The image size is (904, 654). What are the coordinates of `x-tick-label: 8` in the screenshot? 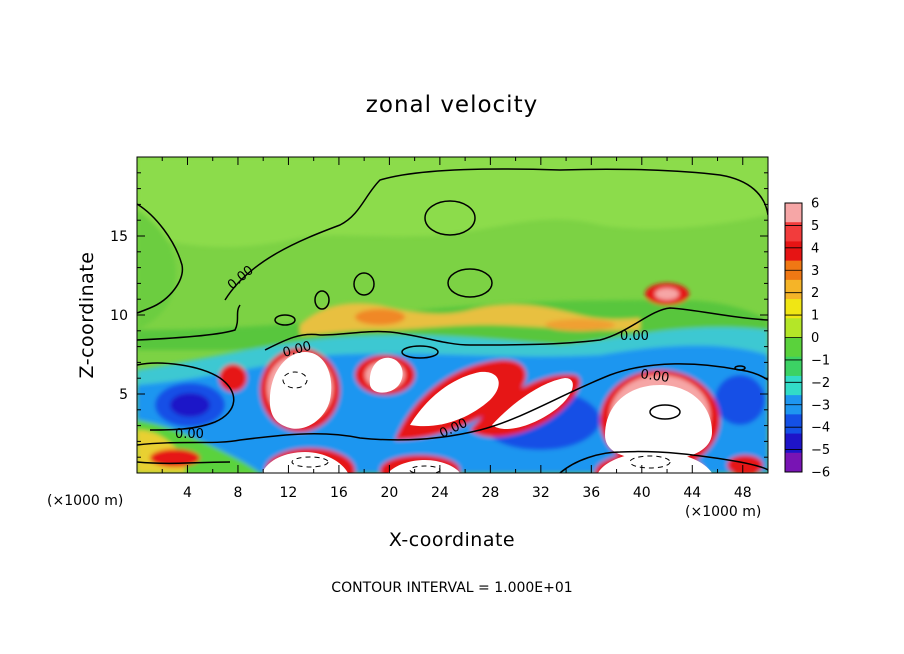 It's located at (237, 493).